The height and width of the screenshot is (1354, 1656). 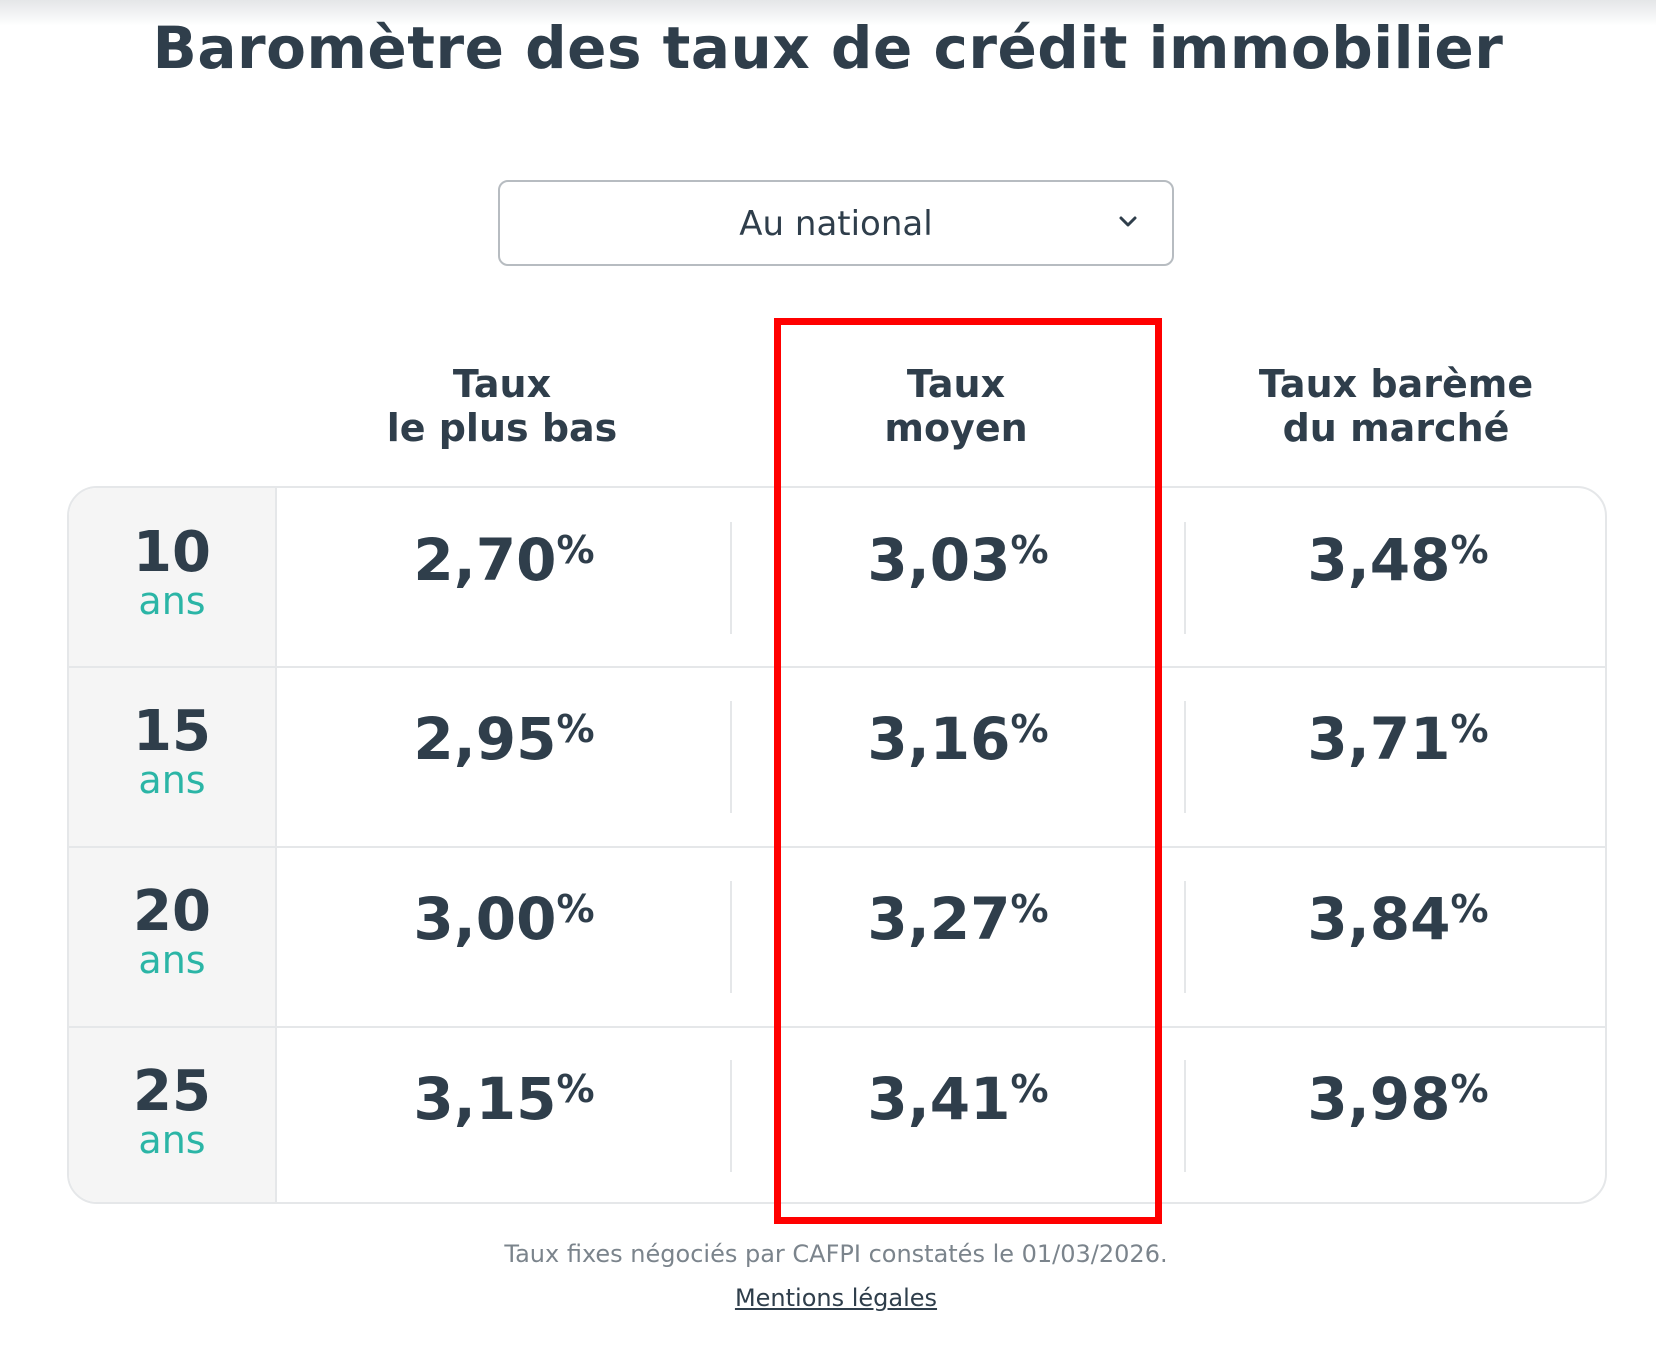 What do you see at coordinates (173, 845) in the screenshot?
I see `duration-column` at bounding box center [173, 845].